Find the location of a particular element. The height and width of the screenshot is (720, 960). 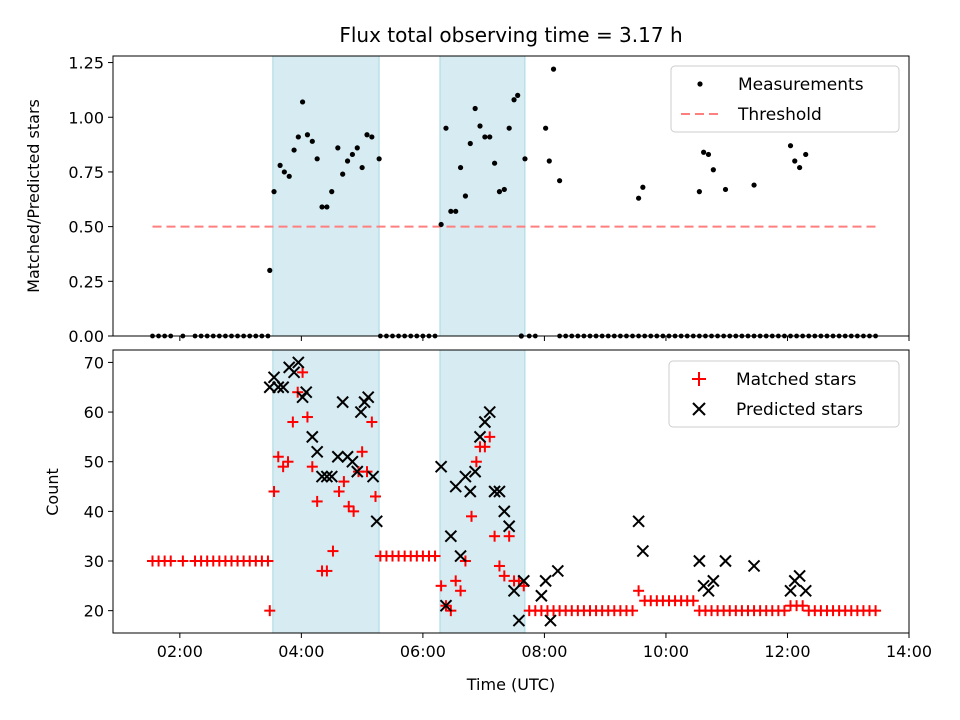

top-y-tick-label: 0.00 is located at coordinates (86, 336).